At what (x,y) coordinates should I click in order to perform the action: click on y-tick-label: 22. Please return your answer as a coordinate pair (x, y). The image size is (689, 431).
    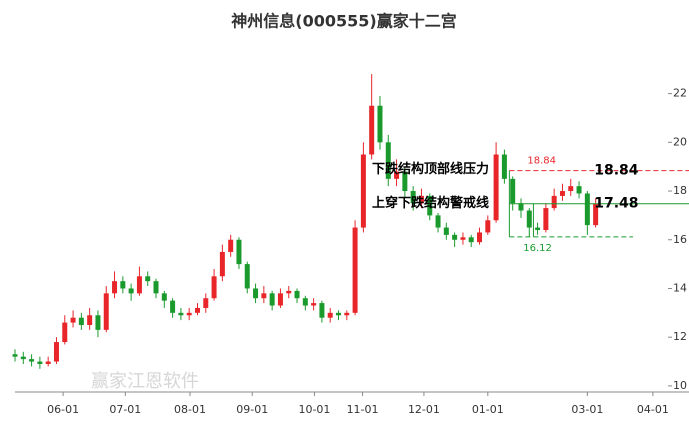
    Looking at the image, I should click on (680, 93).